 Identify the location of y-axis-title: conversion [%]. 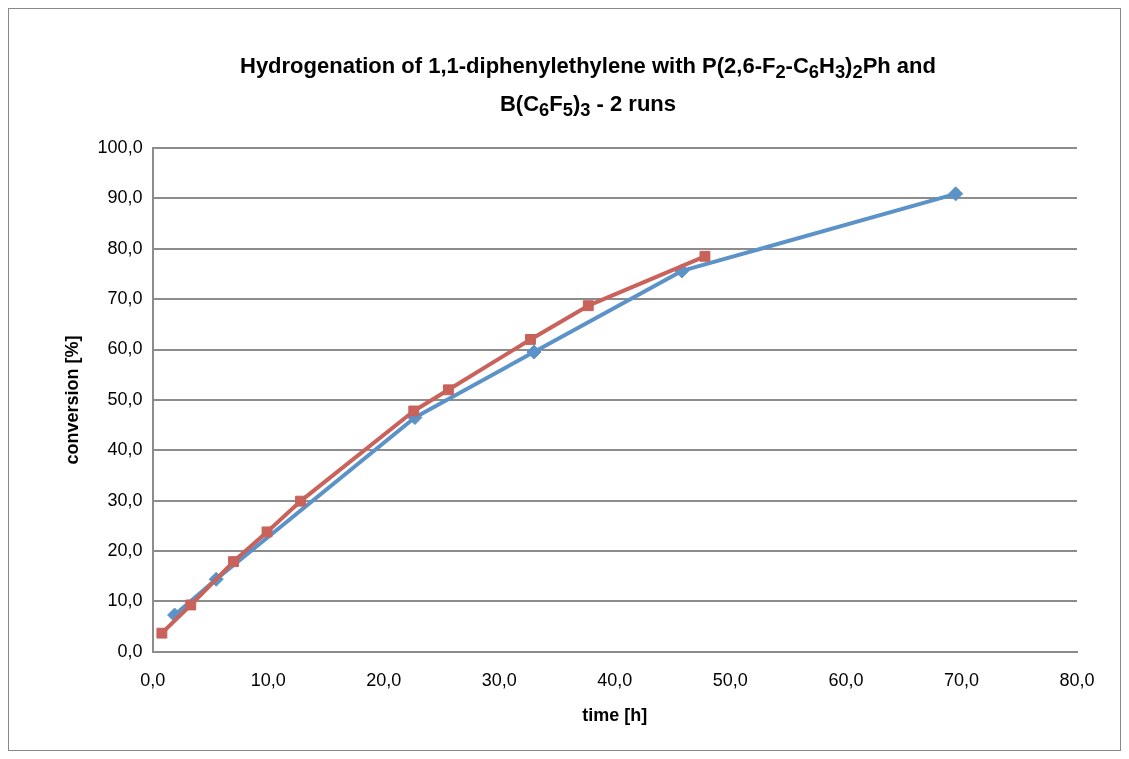
(71, 400).